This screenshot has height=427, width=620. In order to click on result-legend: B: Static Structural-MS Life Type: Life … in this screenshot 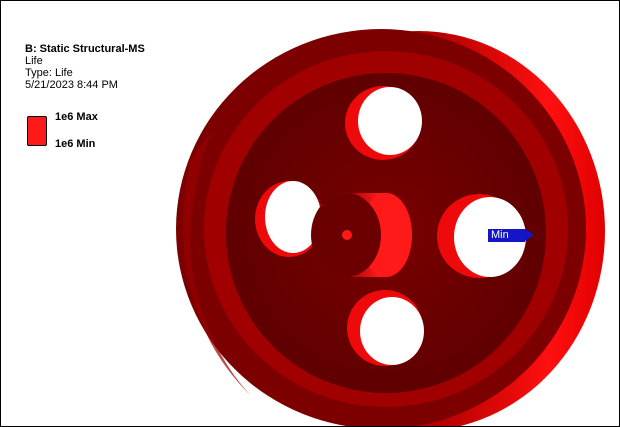, I will do `click(85, 67)`.